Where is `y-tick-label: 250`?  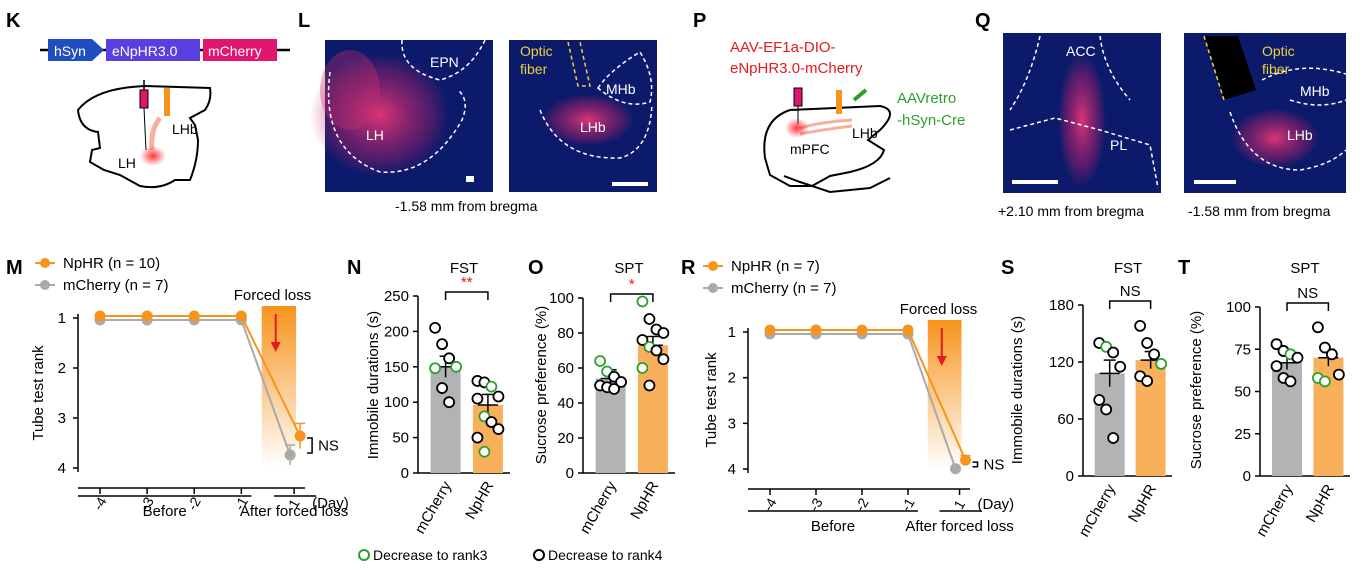 y-tick-label: 250 is located at coordinates (396, 296).